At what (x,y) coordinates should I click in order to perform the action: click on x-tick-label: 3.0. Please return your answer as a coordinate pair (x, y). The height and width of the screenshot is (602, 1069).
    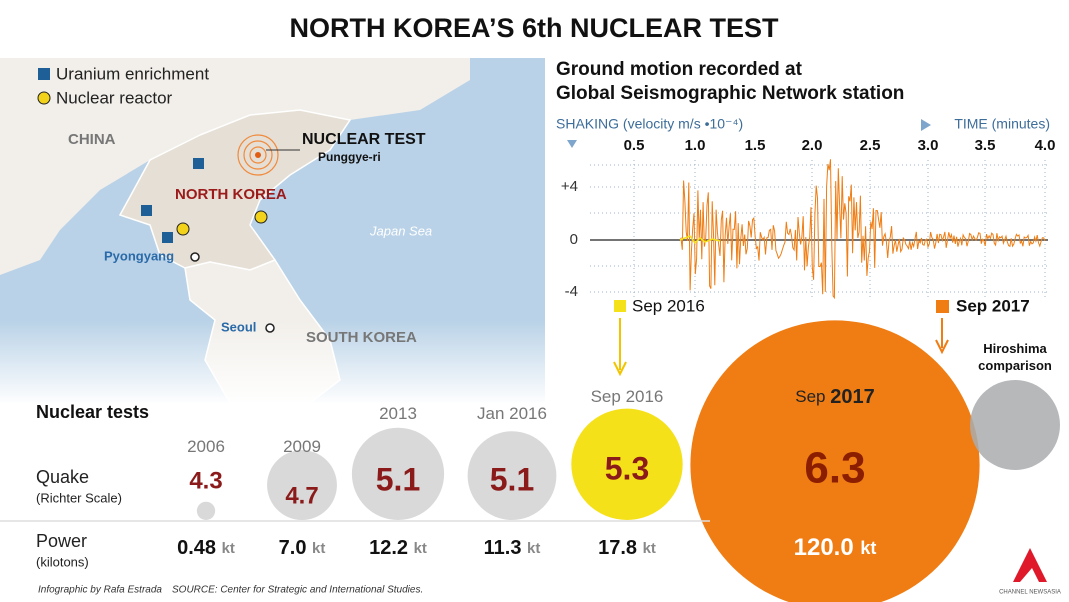
    Looking at the image, I should click on (928, 145).